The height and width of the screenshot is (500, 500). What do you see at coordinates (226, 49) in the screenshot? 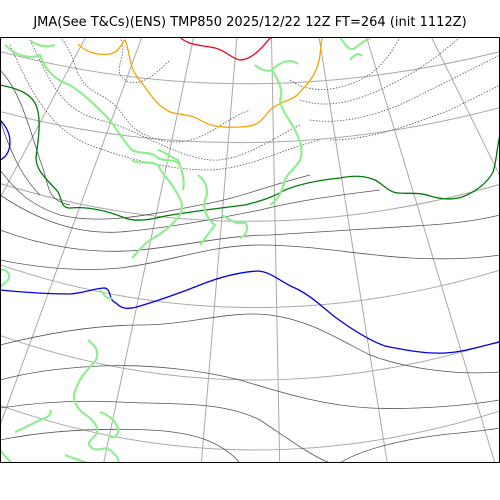
I see `isotherm-red` at bounding box center [226, 49].